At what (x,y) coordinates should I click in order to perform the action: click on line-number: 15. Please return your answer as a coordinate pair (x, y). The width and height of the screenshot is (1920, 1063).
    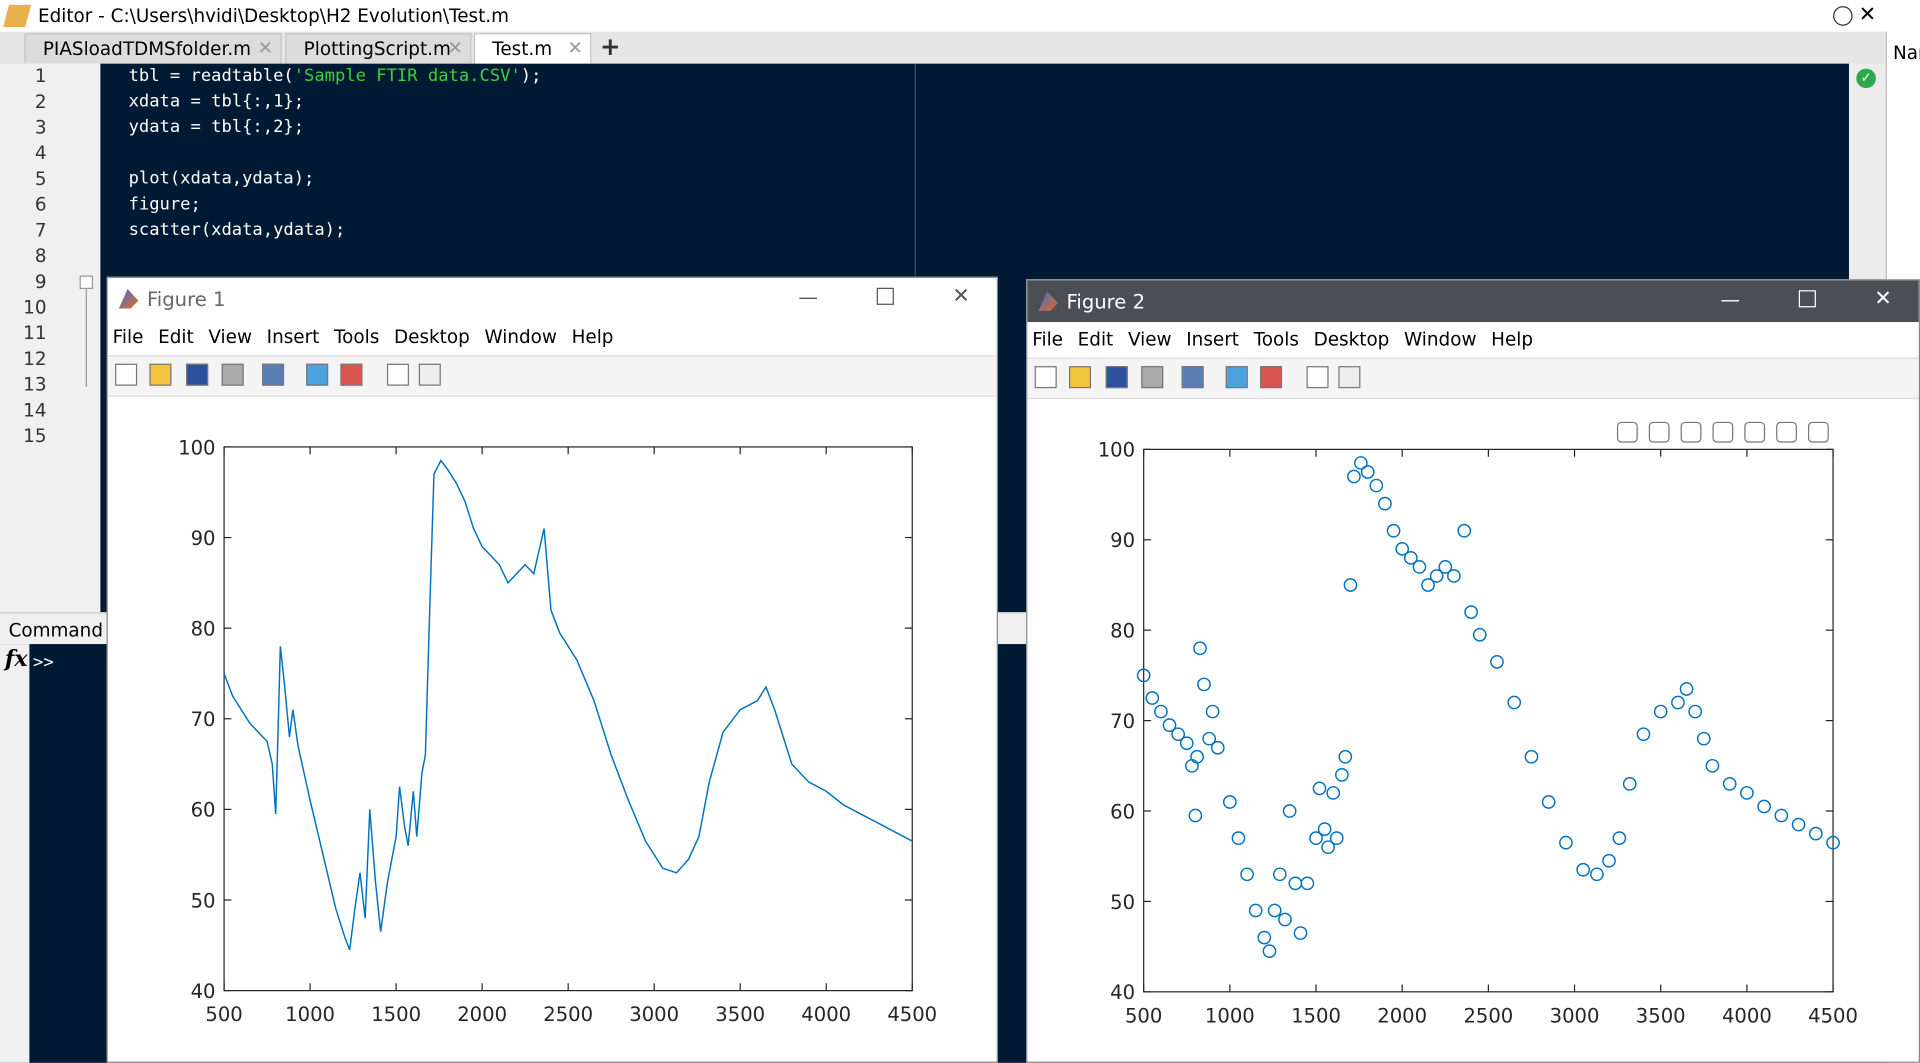
    Looking at the image, I should click on (35, 435).